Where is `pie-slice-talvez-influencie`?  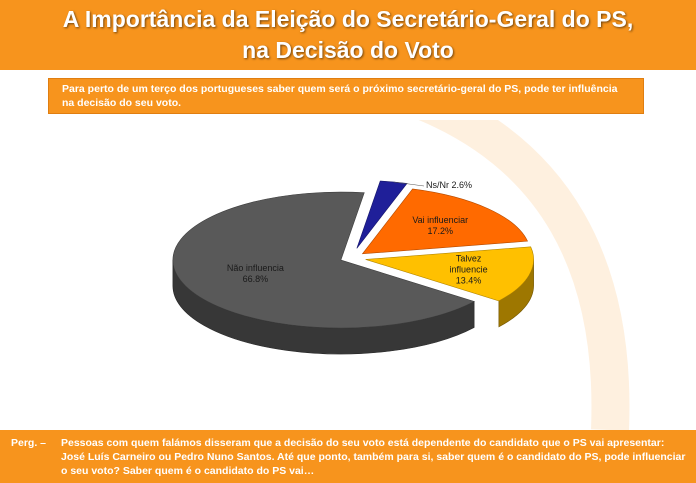
pie-slice-talvez-influencie is located at coordinates (449, 274).